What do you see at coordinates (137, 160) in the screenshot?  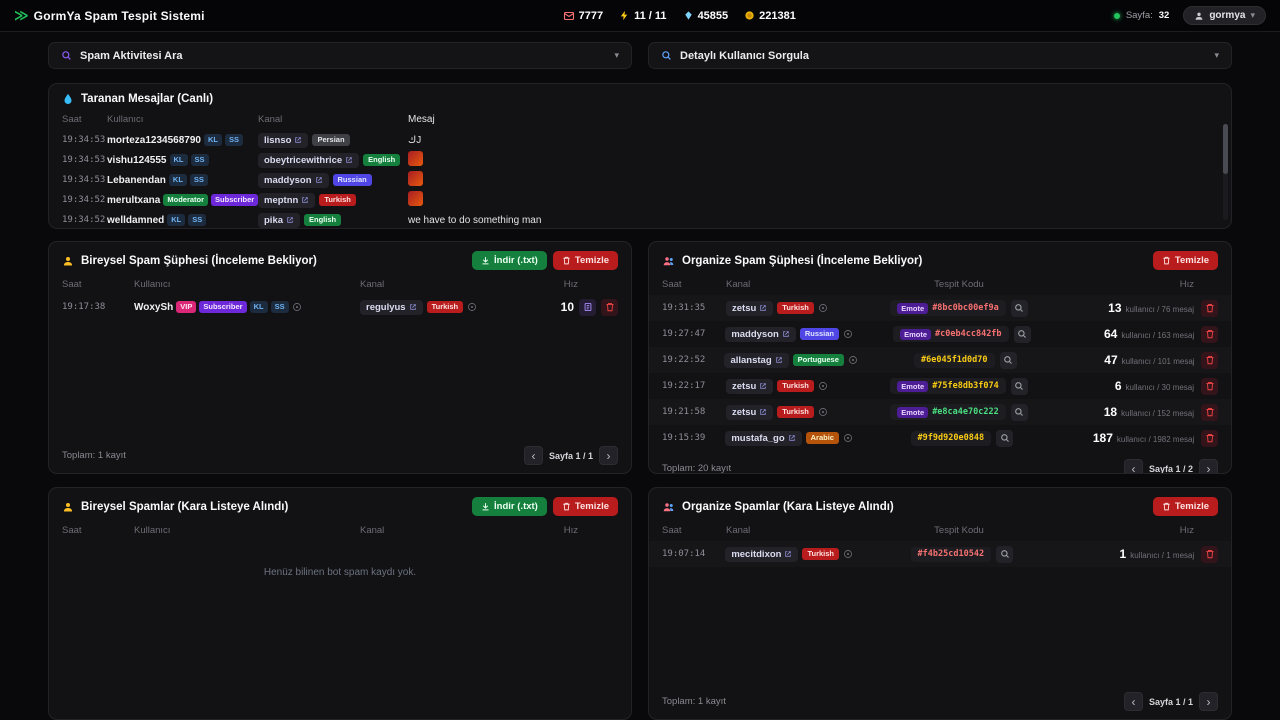 I see `username: vishu124555` at bounding box center [137, 160].